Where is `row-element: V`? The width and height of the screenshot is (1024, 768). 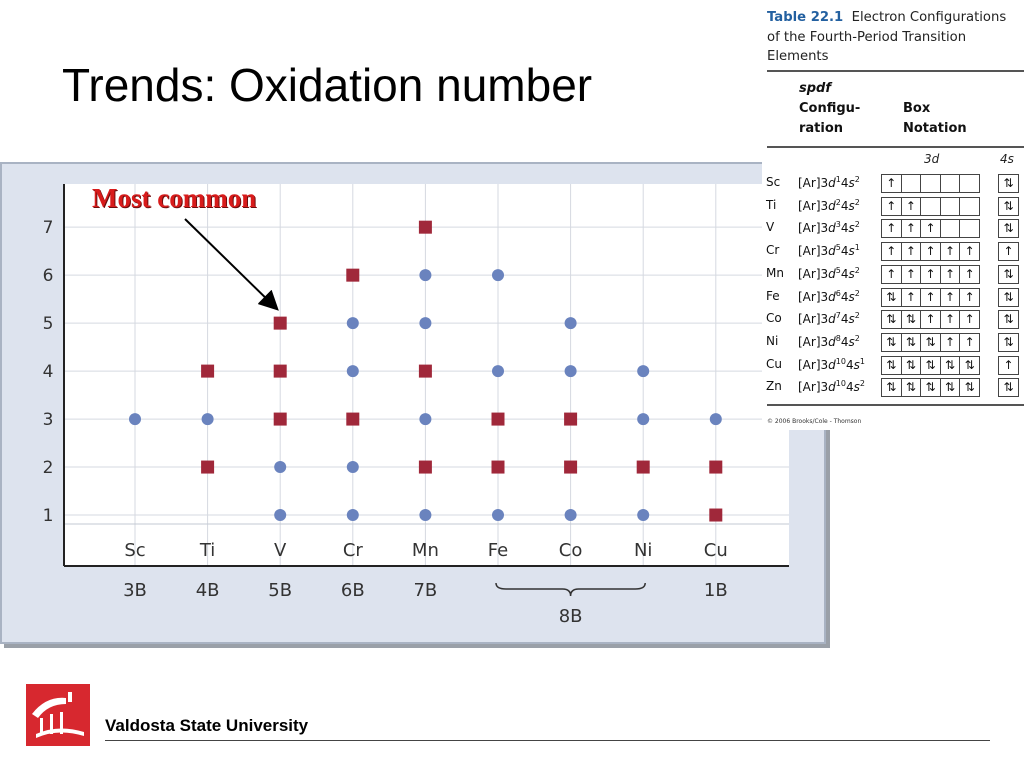 row-element: V is located at coordinates (770, 227).